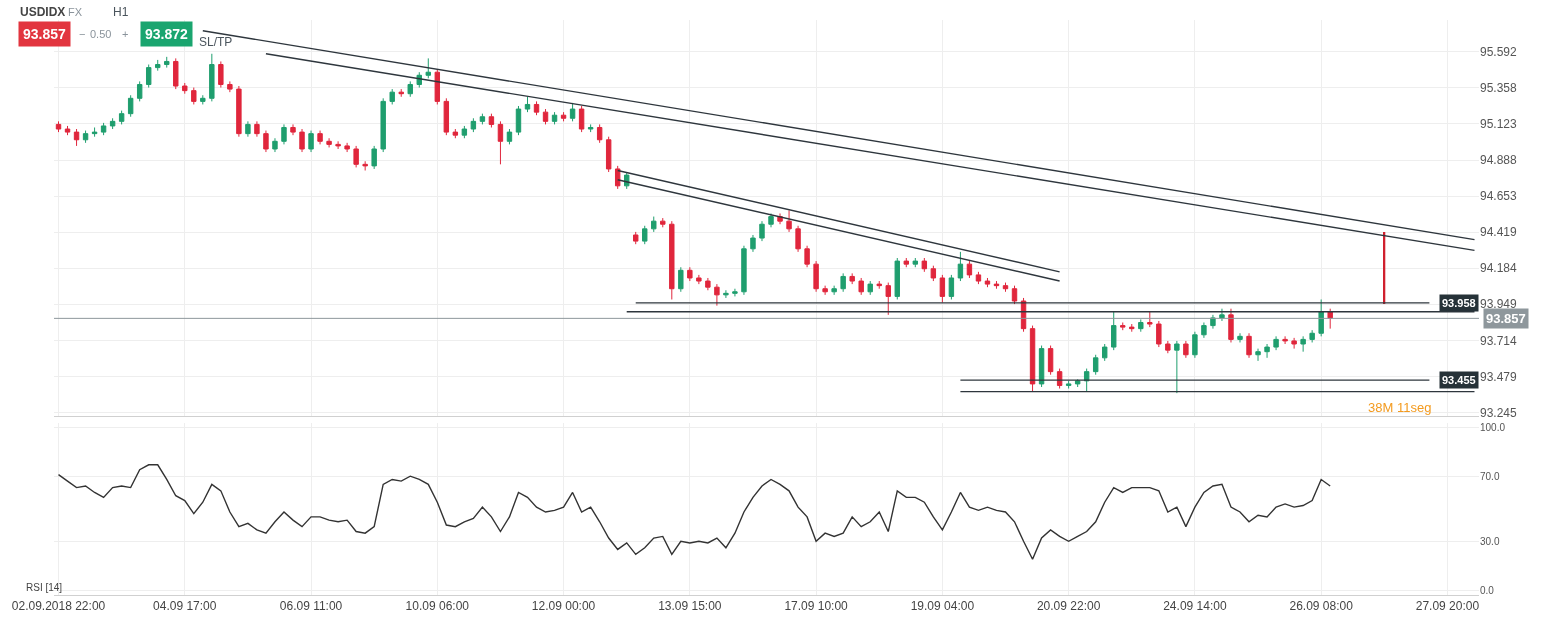 Image resolution: width=1551 pixels, height=627 pixels. I want to click on line-series, so click(694, 512).